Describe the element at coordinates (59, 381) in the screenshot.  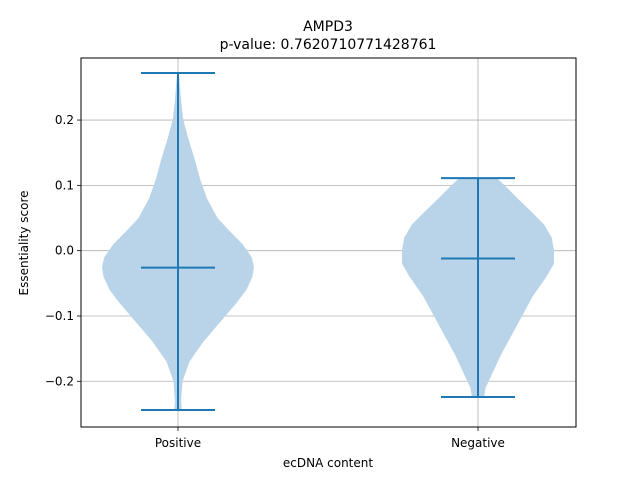
I see `y-tick-label-0: −0.2` at that location.